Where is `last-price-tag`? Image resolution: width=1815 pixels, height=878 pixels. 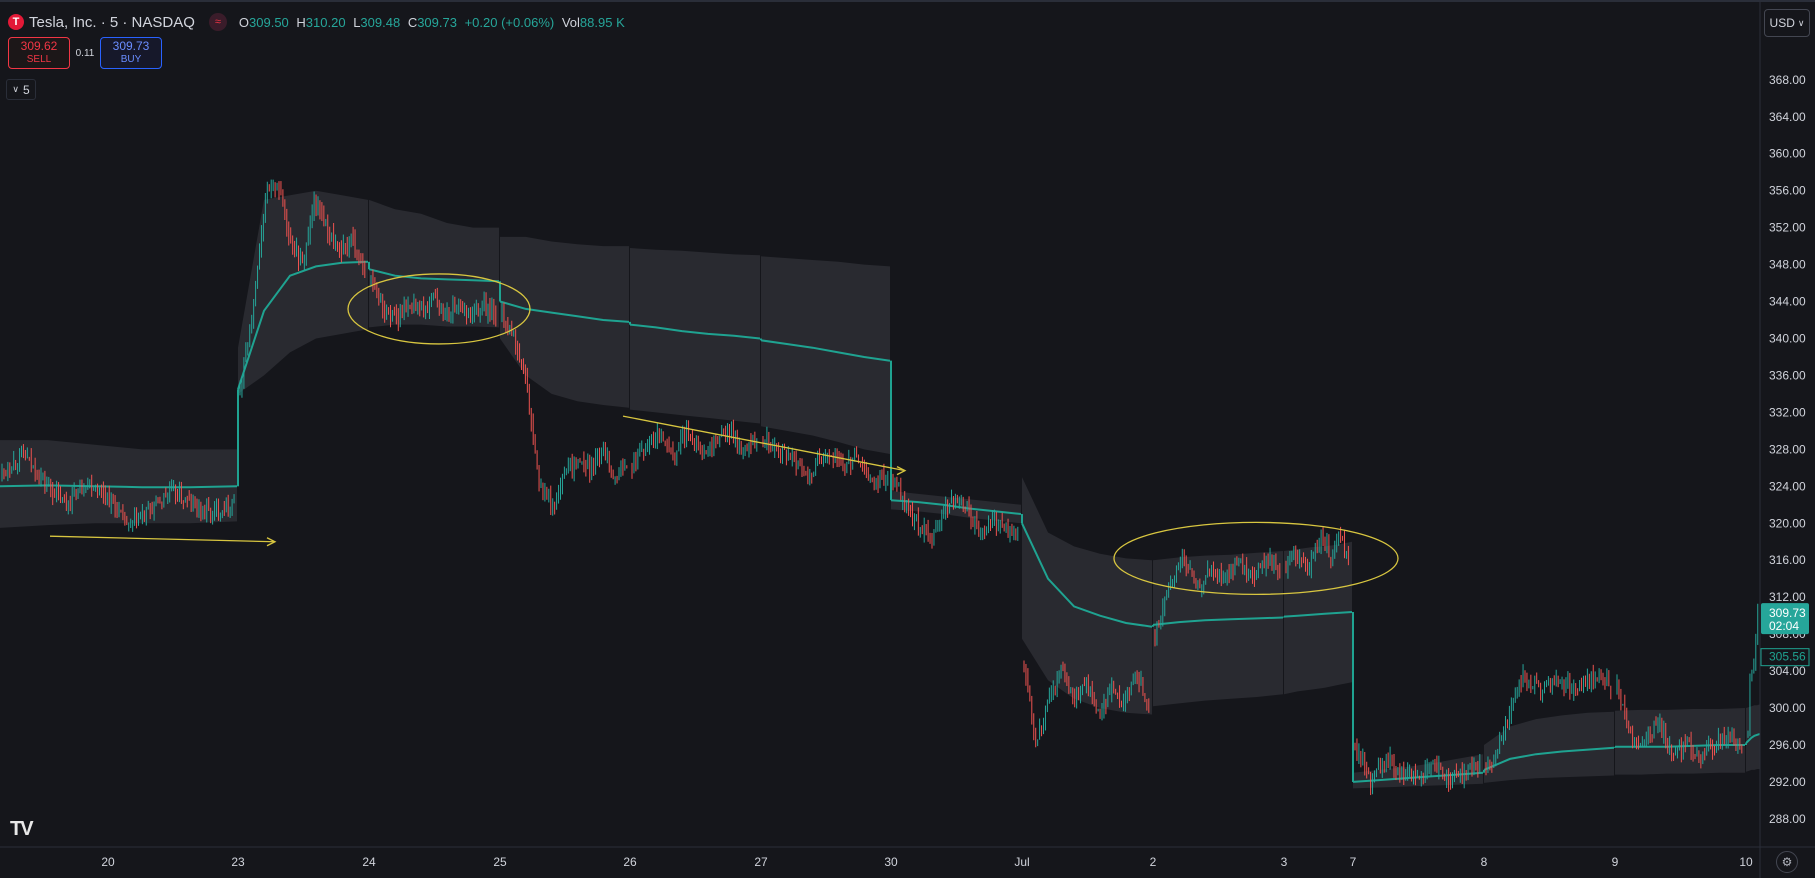 last-price-tag is located at coordinates (1785, 619).